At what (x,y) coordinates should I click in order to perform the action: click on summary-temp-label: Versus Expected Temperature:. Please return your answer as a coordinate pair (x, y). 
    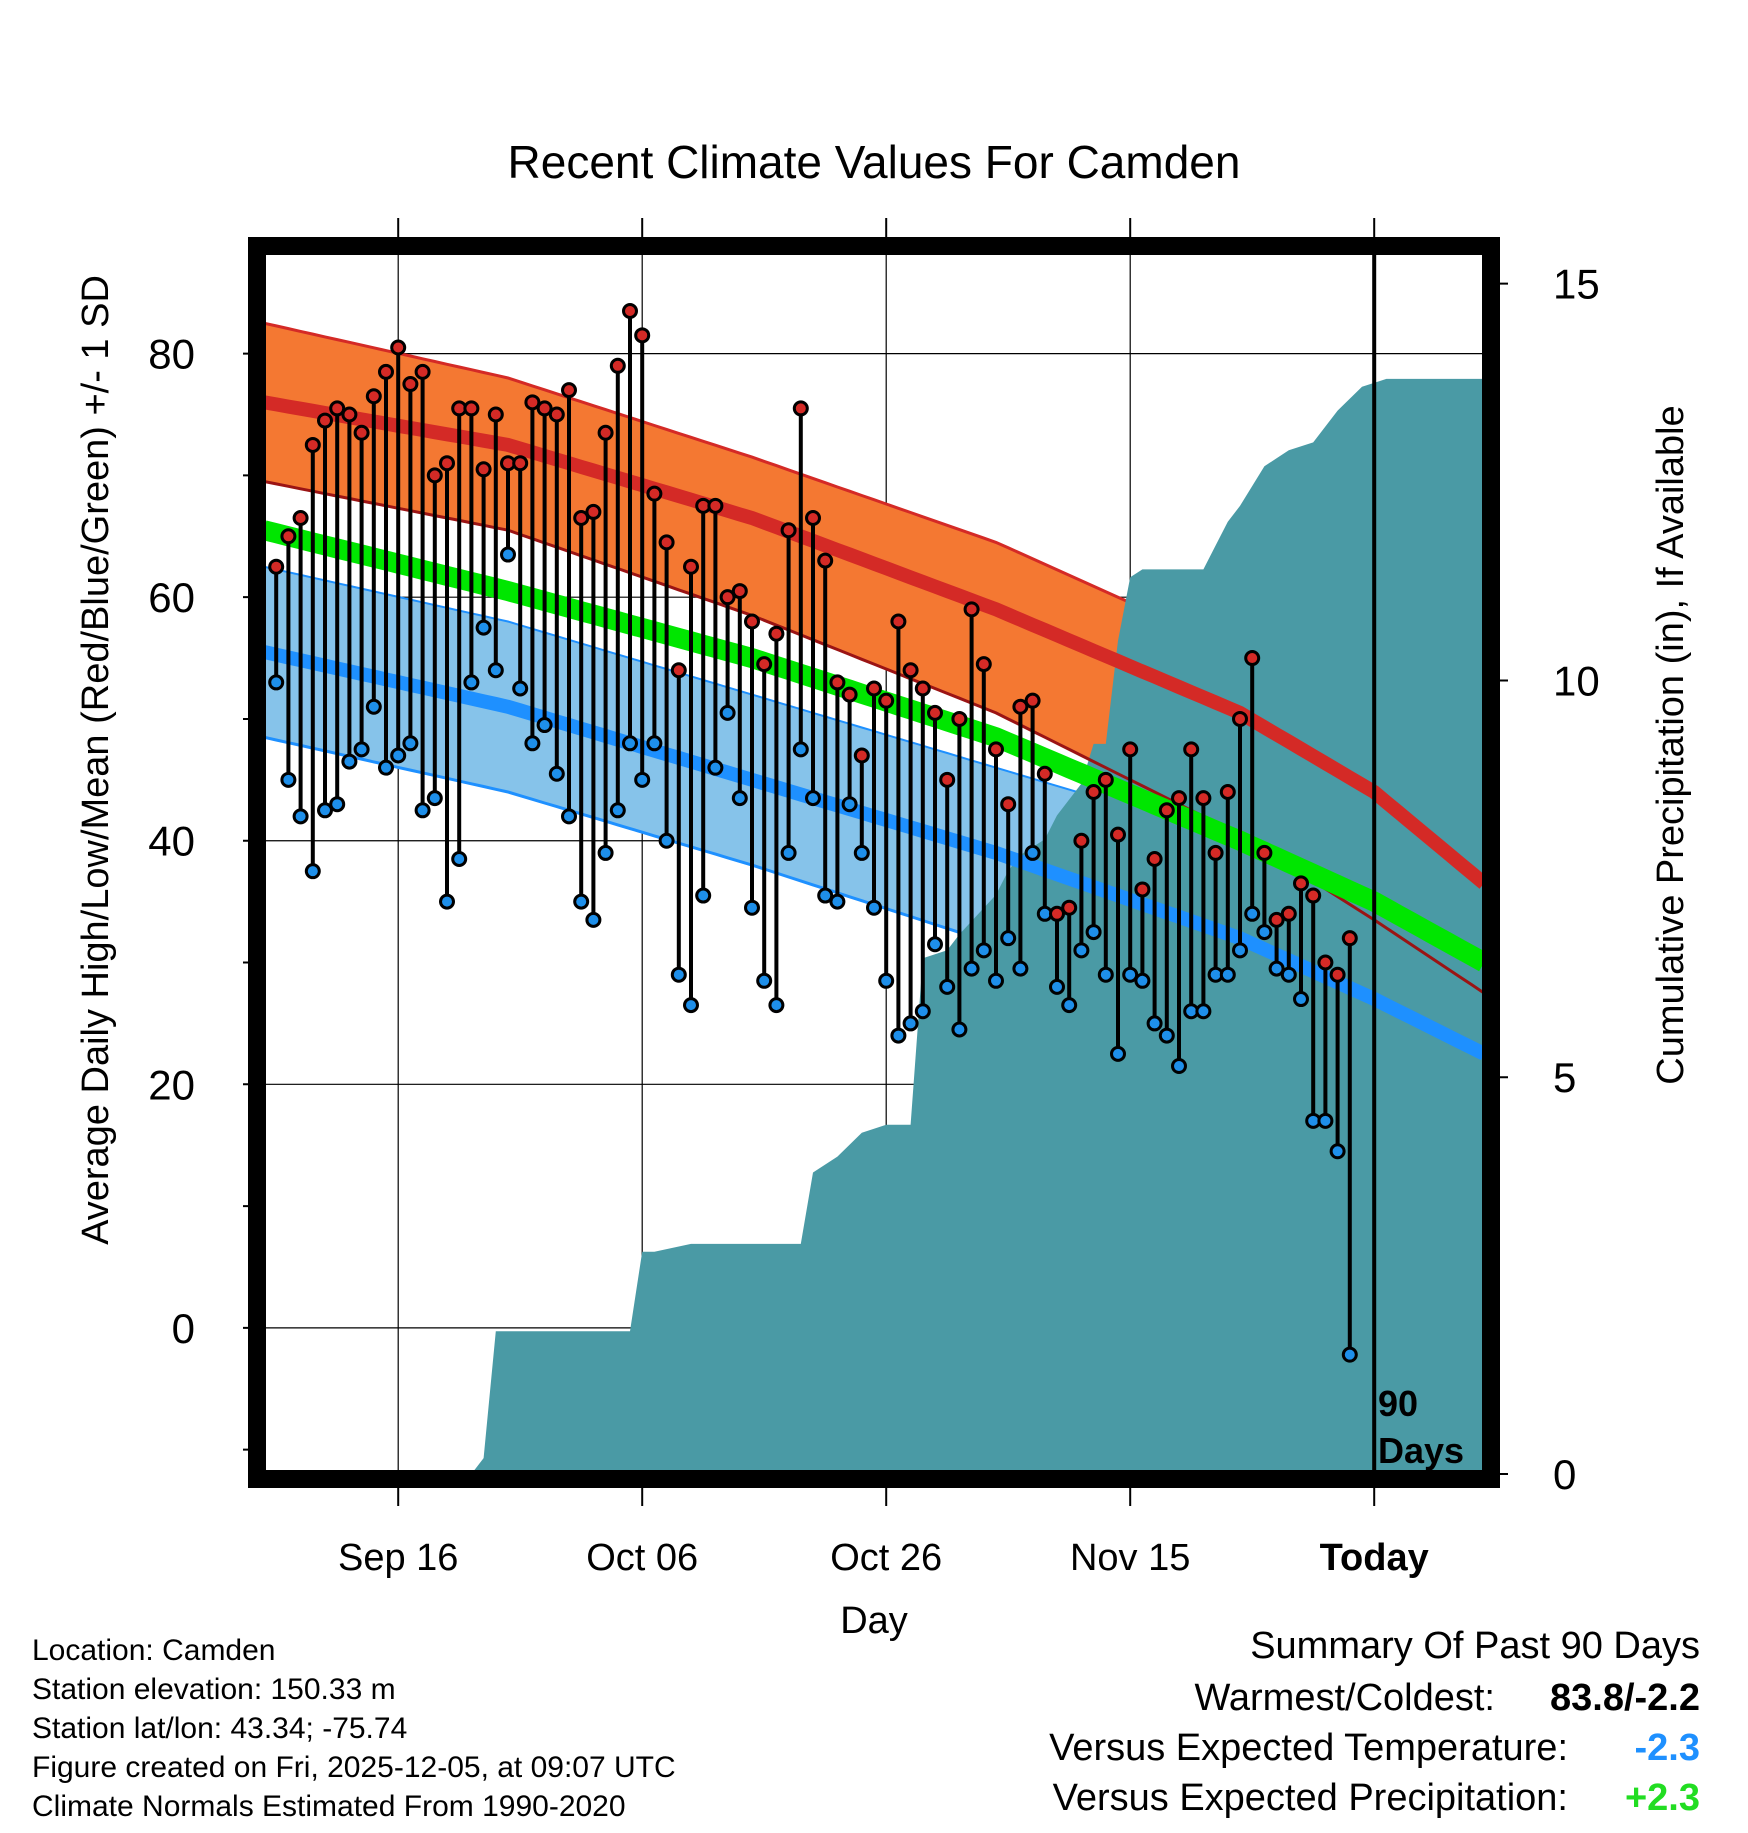
    Looking at the image, I should click on (1308, 1748).